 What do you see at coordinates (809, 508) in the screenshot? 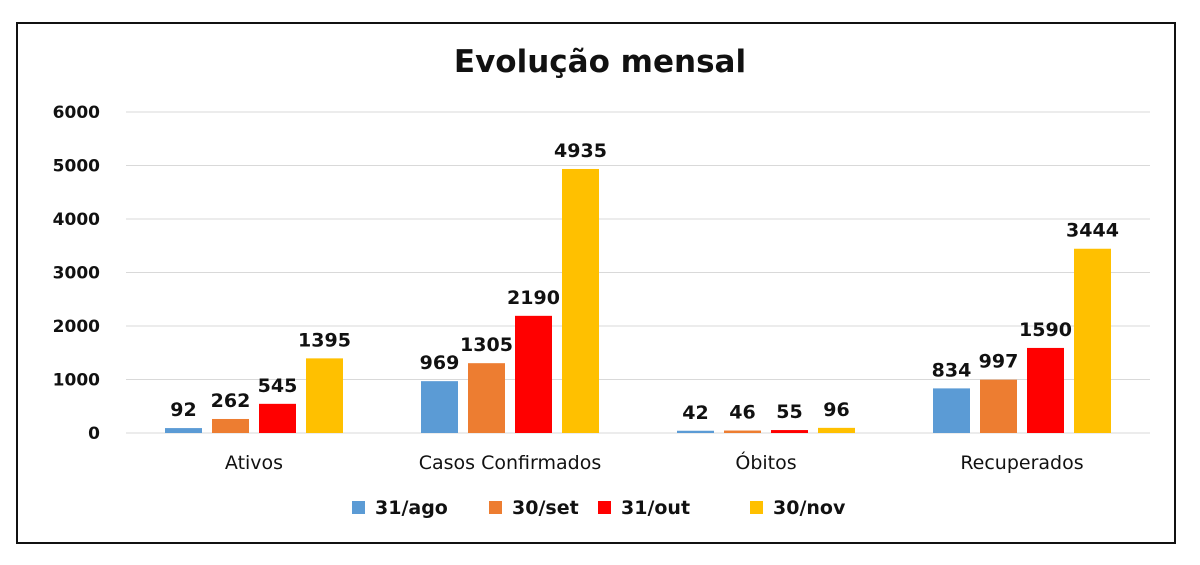
I see `legend-label: 30/nov` at bounding box center [809, 508].